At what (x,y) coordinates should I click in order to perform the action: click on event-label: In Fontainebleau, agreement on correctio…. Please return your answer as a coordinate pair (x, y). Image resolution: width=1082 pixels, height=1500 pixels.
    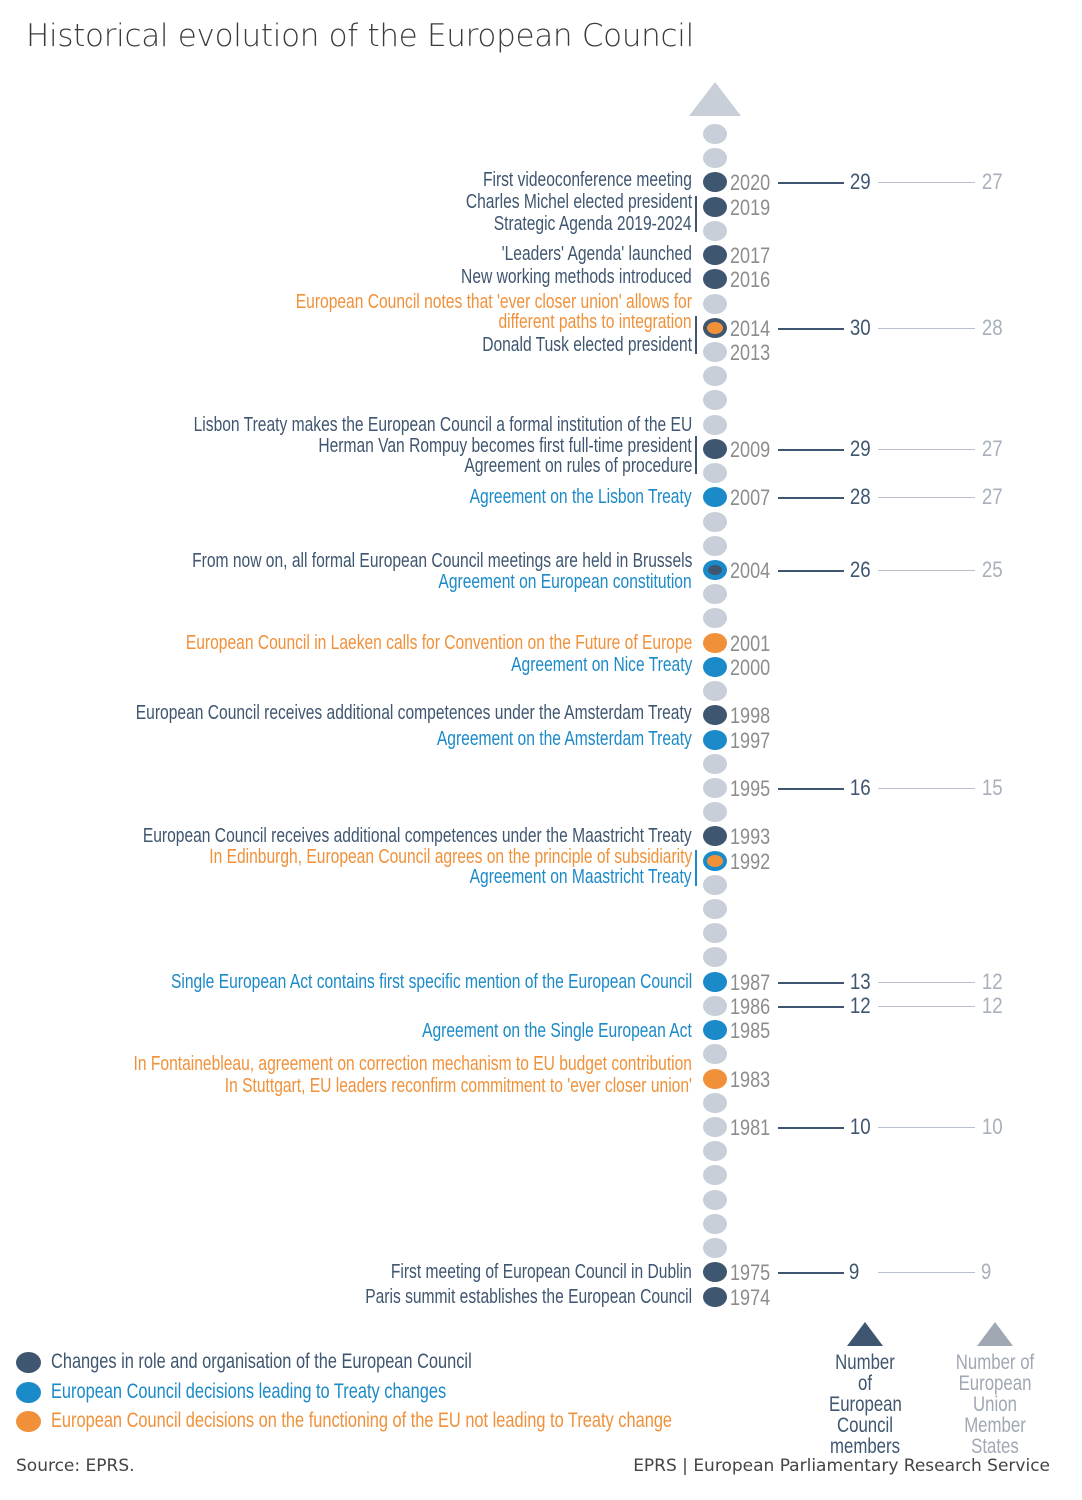
    Looking at the image, I should click on (412, 1064).